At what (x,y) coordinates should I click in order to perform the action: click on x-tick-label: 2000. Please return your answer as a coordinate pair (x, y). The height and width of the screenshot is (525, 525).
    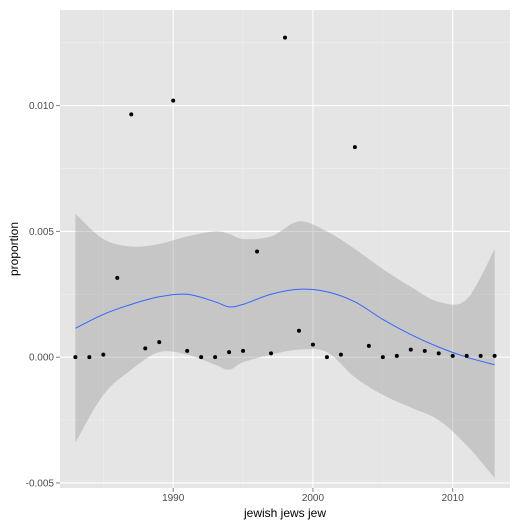
    Looking at the image, I should click on (313, 498).